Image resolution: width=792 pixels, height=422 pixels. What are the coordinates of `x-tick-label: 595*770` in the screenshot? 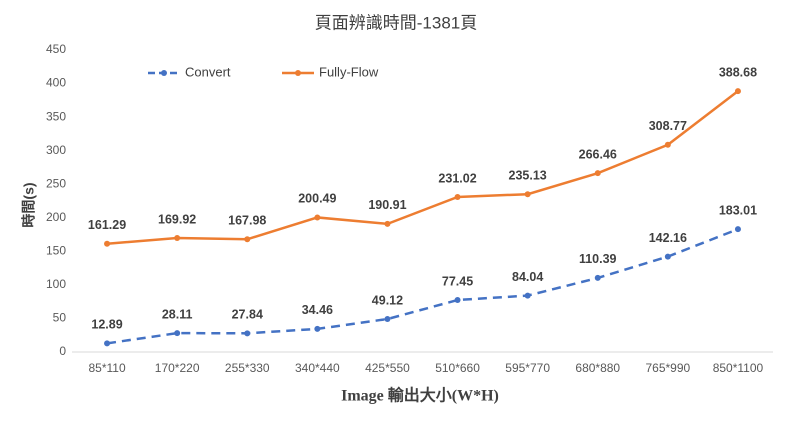 It's located at (527, 368).